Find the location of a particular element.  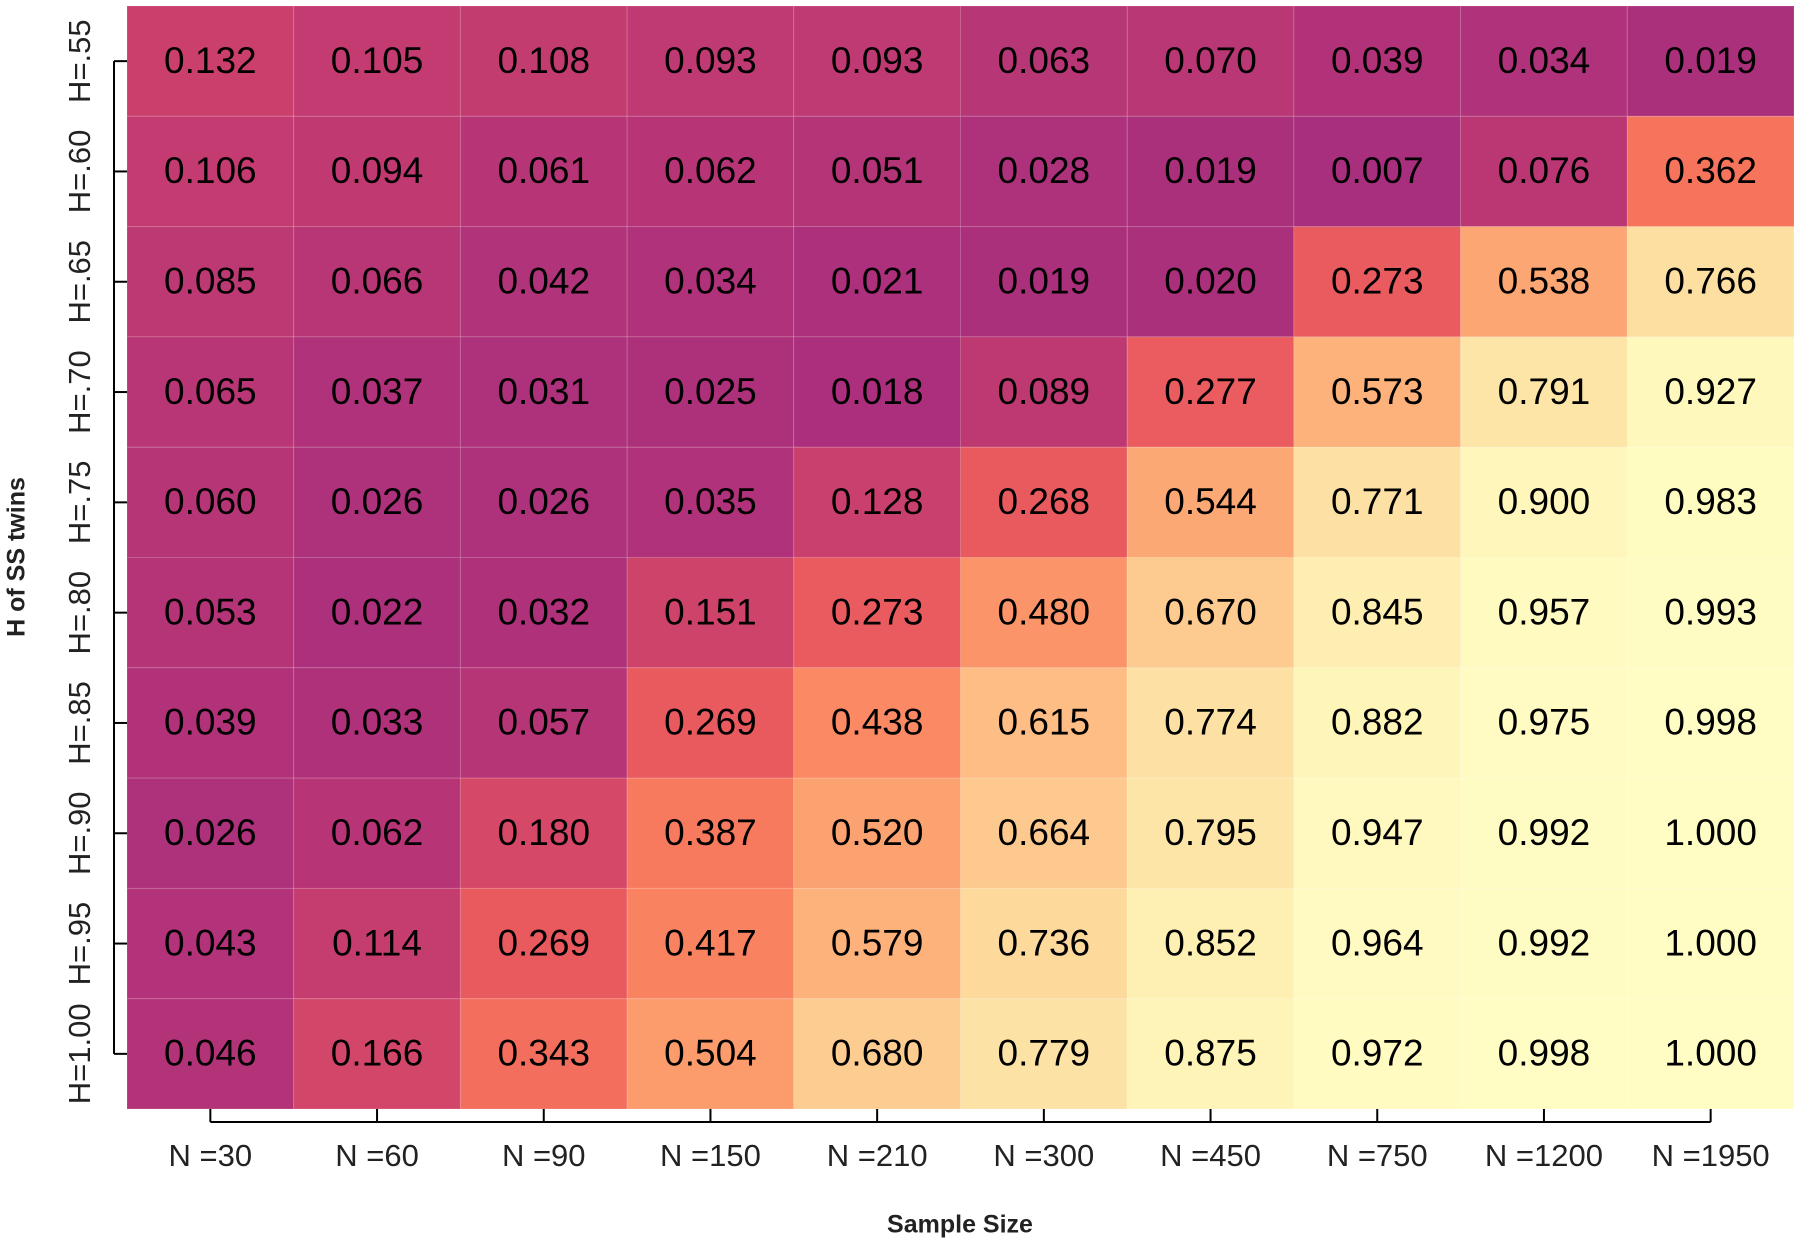

cell-label: 0.993 is located at coordinates (1710, 611).